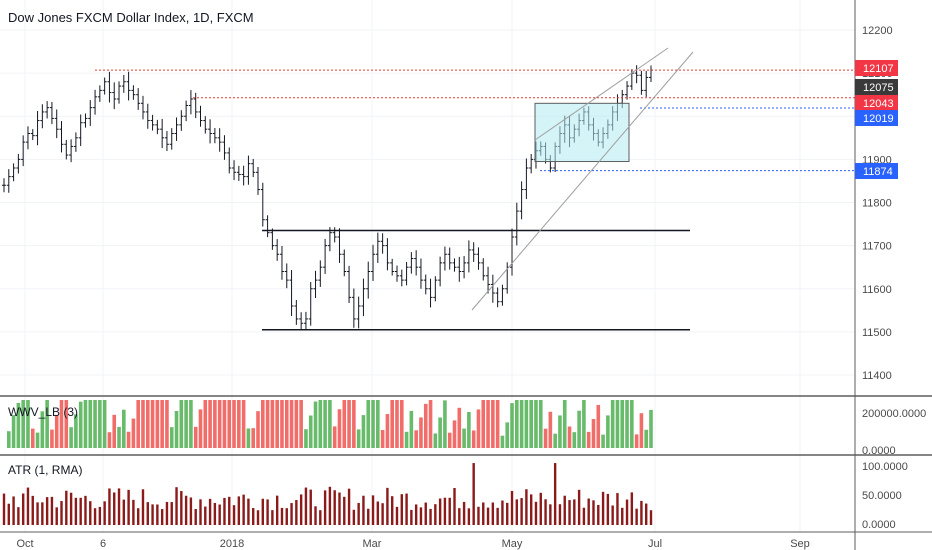  Describe the element at coordinates (582, 181) in the screenshot. I see `trendline-lower` at that location.